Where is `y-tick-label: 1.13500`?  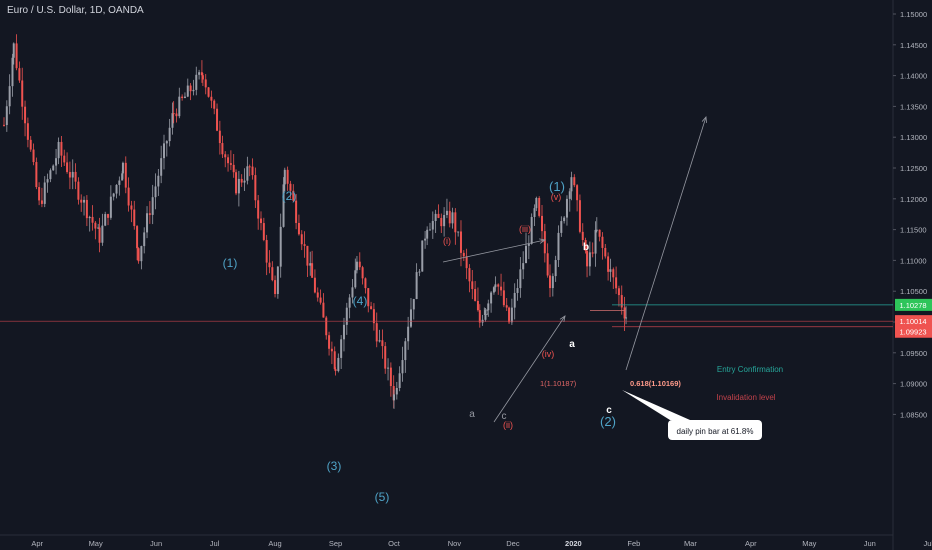
y-tick-label: 1.13500 is located at coordinates (913, 106).